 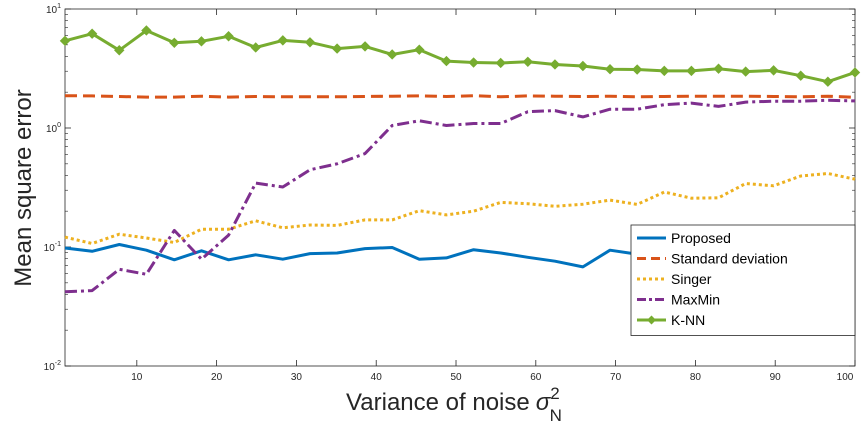 I want to click on legend-item-standard-deviation: Standard deviation, so click(x=712, y=259).